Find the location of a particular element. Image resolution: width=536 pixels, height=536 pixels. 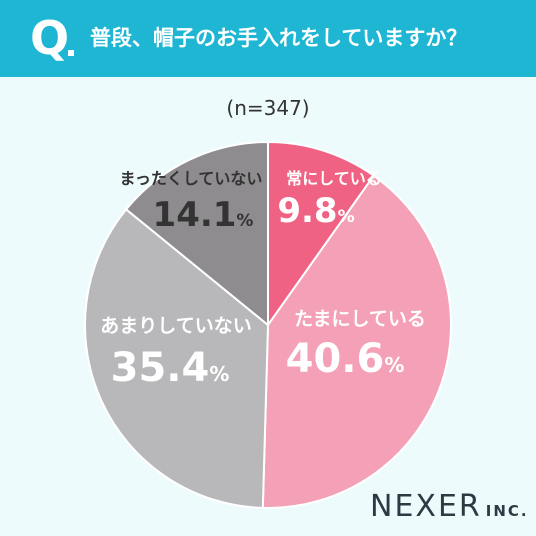

q-dot is located at coordinates (71, 53).